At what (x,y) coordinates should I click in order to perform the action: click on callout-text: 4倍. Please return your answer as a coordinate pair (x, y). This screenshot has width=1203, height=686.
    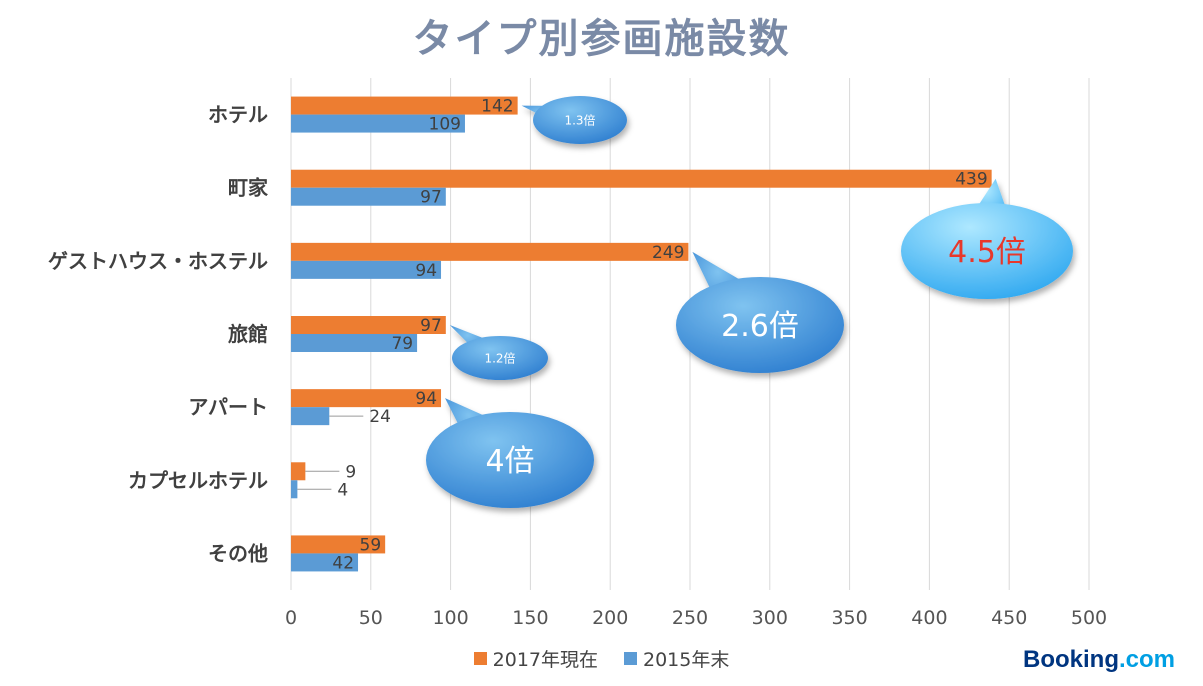
    Looking at the image, I should click on (509, 461).